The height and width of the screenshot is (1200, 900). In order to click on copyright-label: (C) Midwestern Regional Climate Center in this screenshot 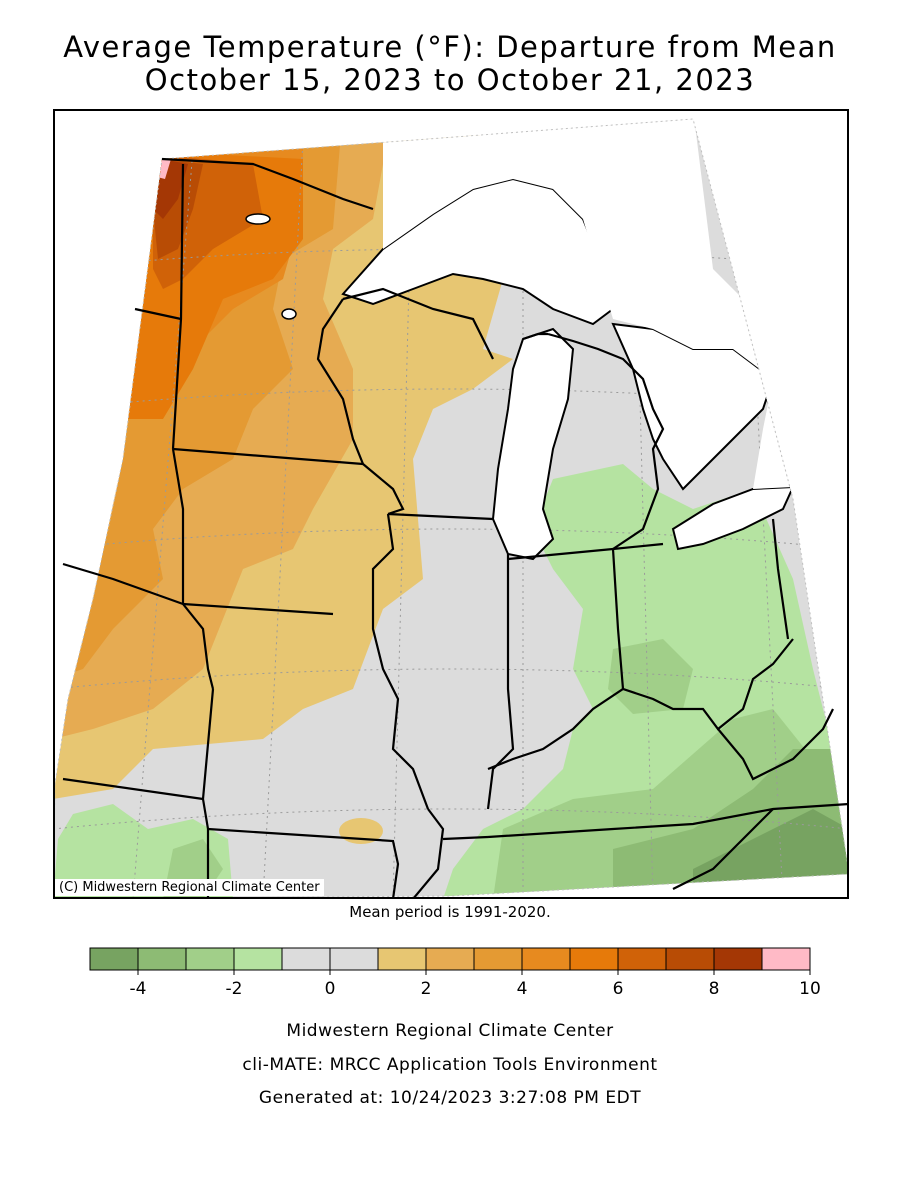, I will do `click(189, 887)`.